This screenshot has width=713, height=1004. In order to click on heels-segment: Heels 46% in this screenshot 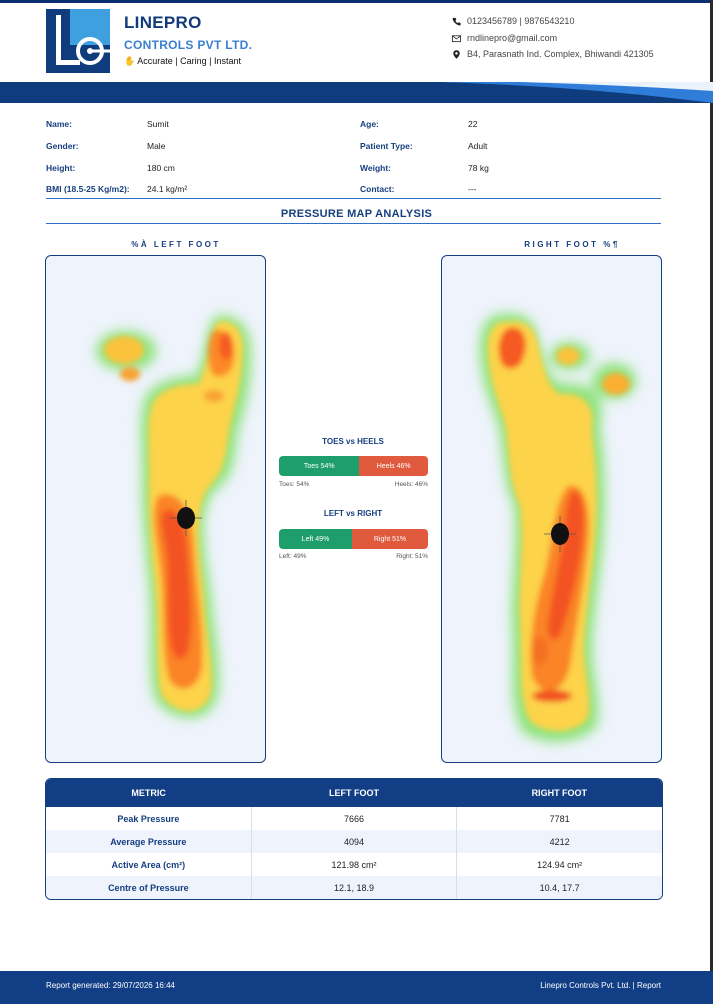, I will do `click(393, 466)`.